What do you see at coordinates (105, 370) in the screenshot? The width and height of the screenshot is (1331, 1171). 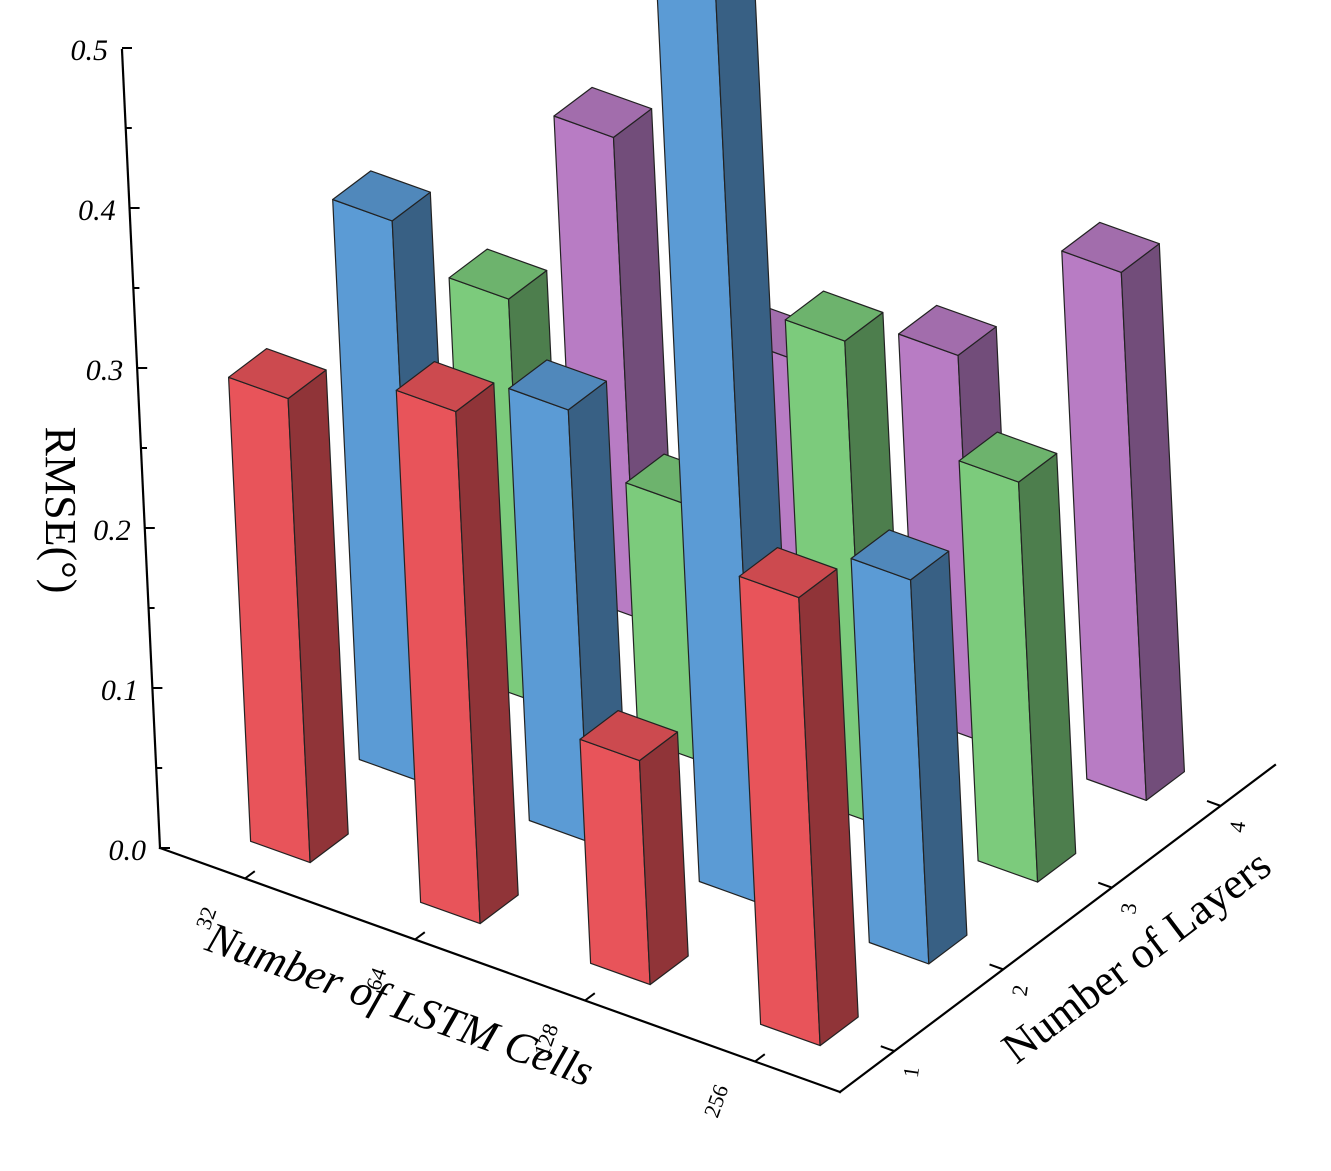 I see `z-tick-label: 0.3` at bounding box center [105, 370].